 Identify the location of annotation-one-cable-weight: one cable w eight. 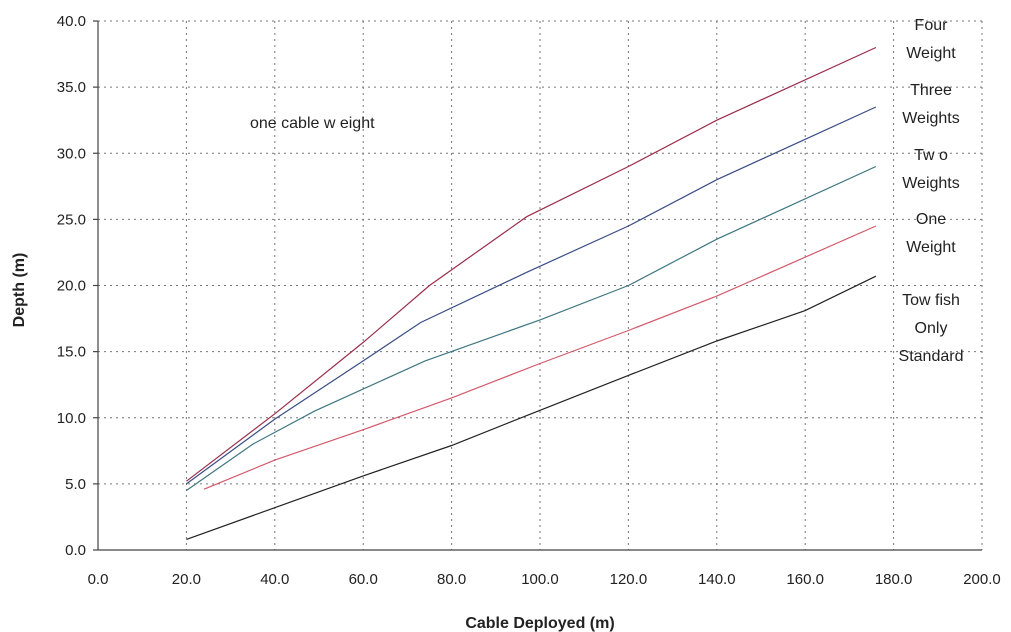
(312, 123).